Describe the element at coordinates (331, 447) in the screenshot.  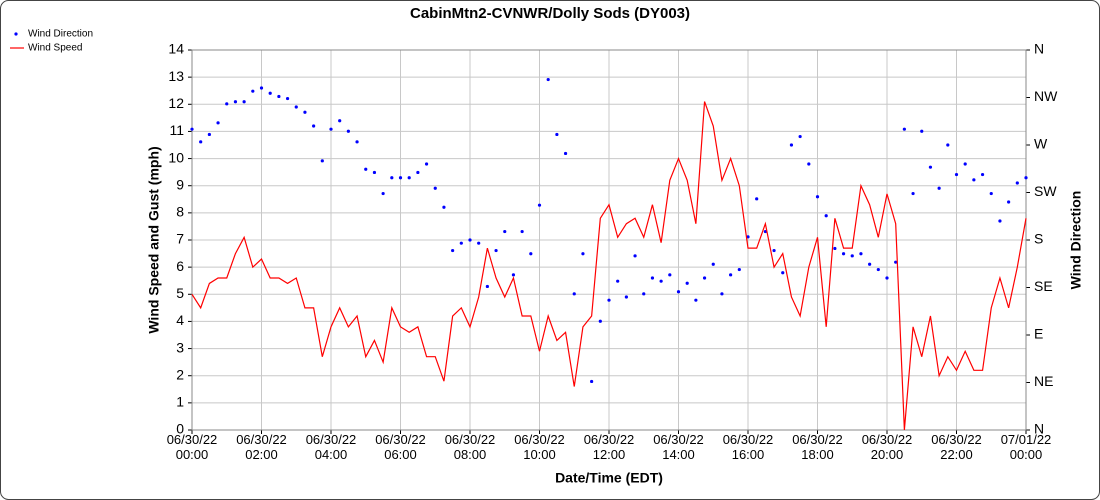
I see `x-tick-label: 06/30/22 04:00` at that location.